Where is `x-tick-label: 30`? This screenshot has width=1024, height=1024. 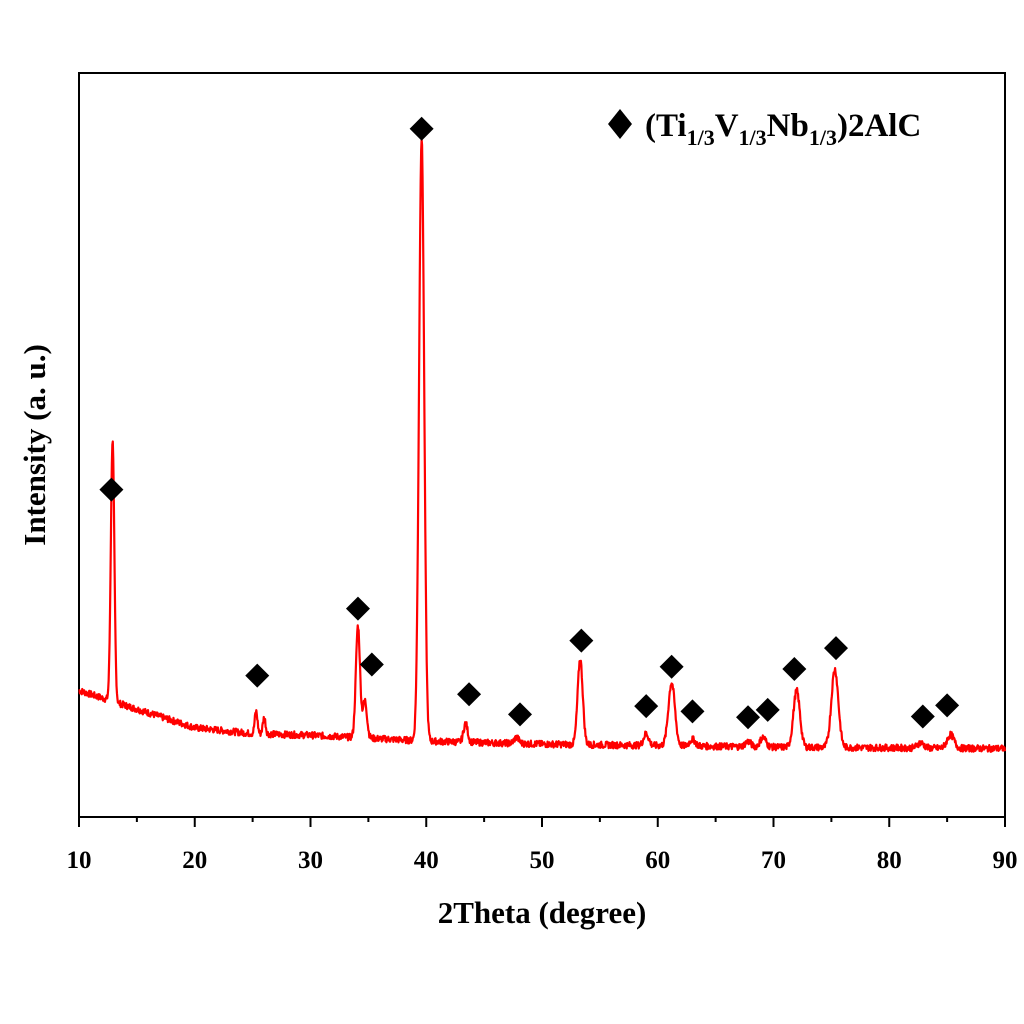 x-tick-label: 30 is located at coordinates (310, 860).